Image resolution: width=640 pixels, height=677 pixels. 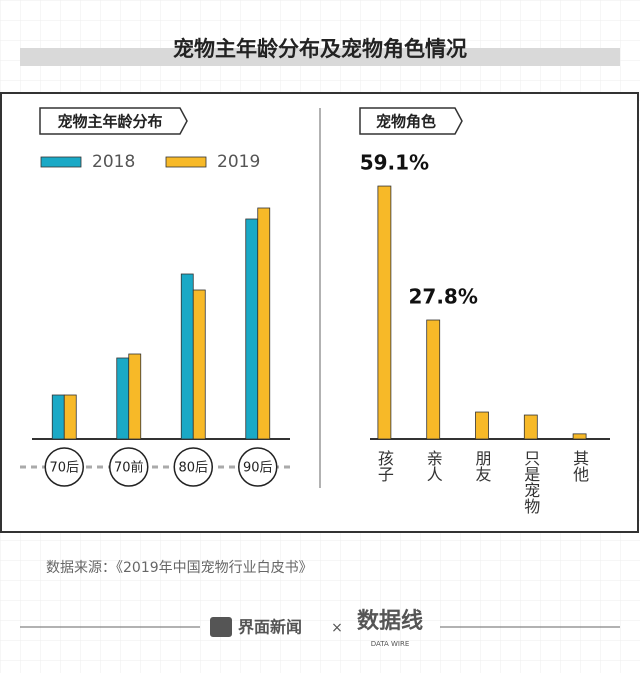 I want to click on panel-title: 宠物角色, so click(x=406, y=122).